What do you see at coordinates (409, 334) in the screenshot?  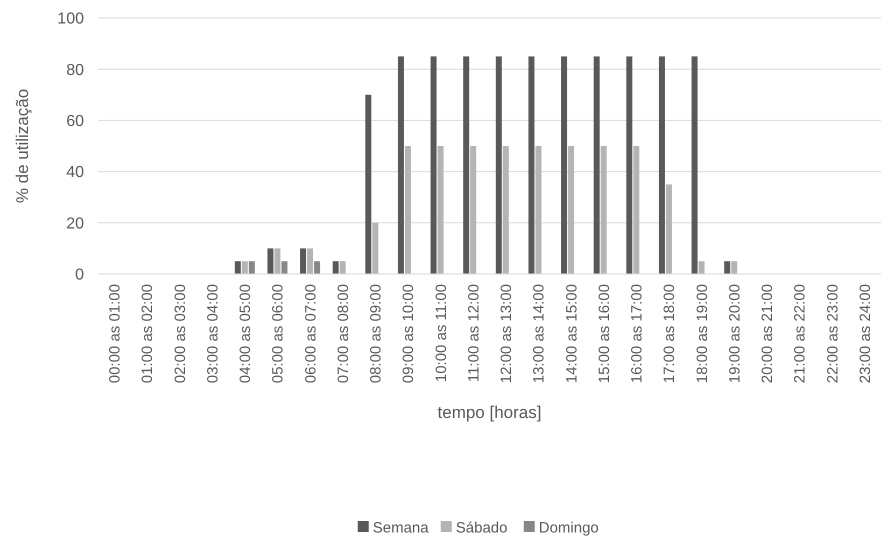 I see `x-tick-label: 09:00 as 10:00` at bounding box center [409, 334].